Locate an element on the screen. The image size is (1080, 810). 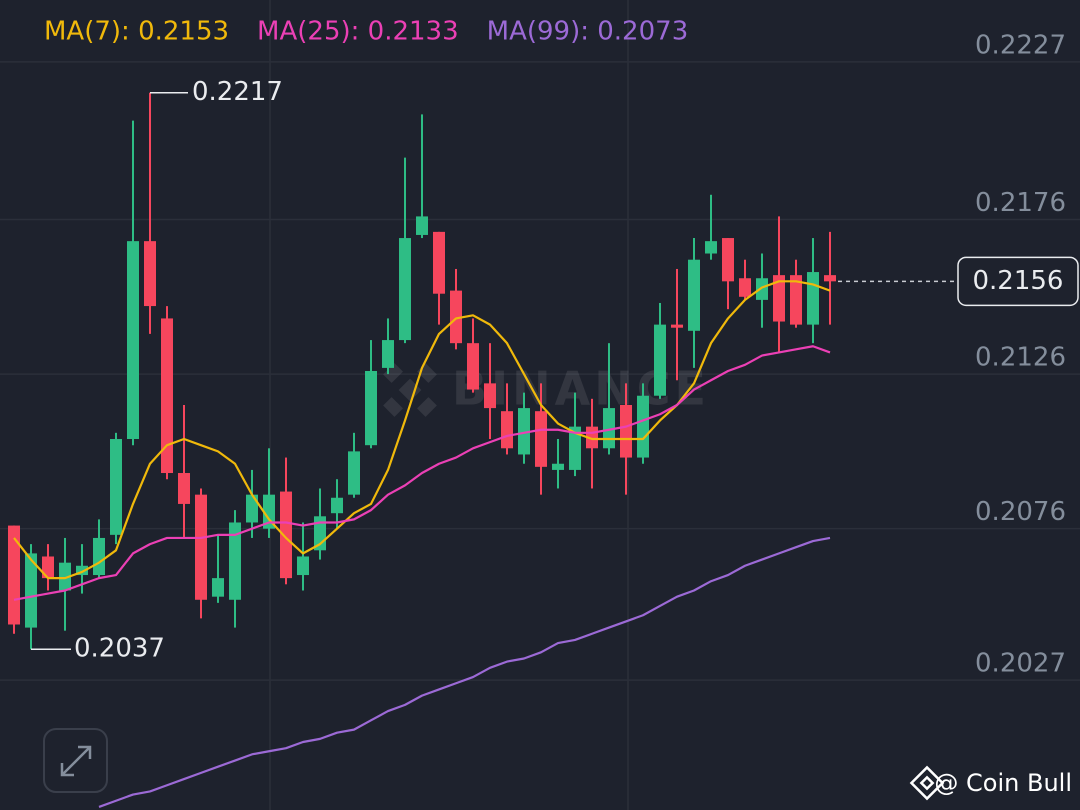
y-tick-label: 0.2076 is located at coordinates (1020, 512).